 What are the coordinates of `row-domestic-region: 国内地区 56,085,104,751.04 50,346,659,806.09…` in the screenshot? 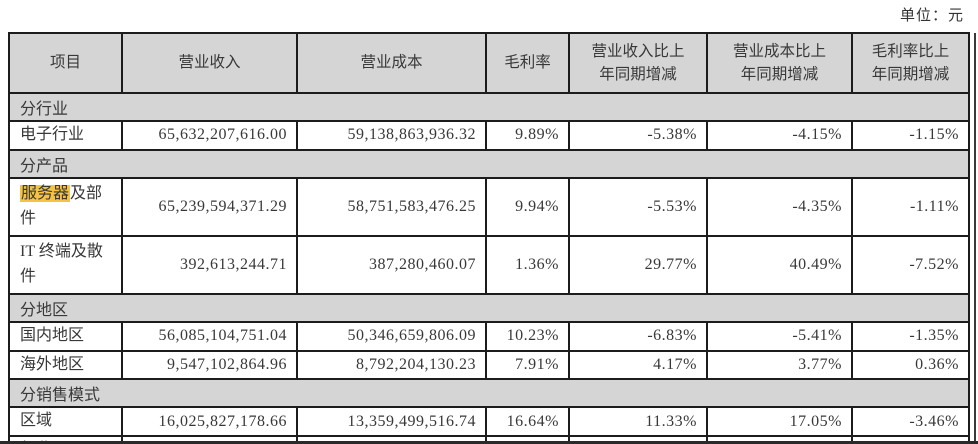 It's located at (489, 336).